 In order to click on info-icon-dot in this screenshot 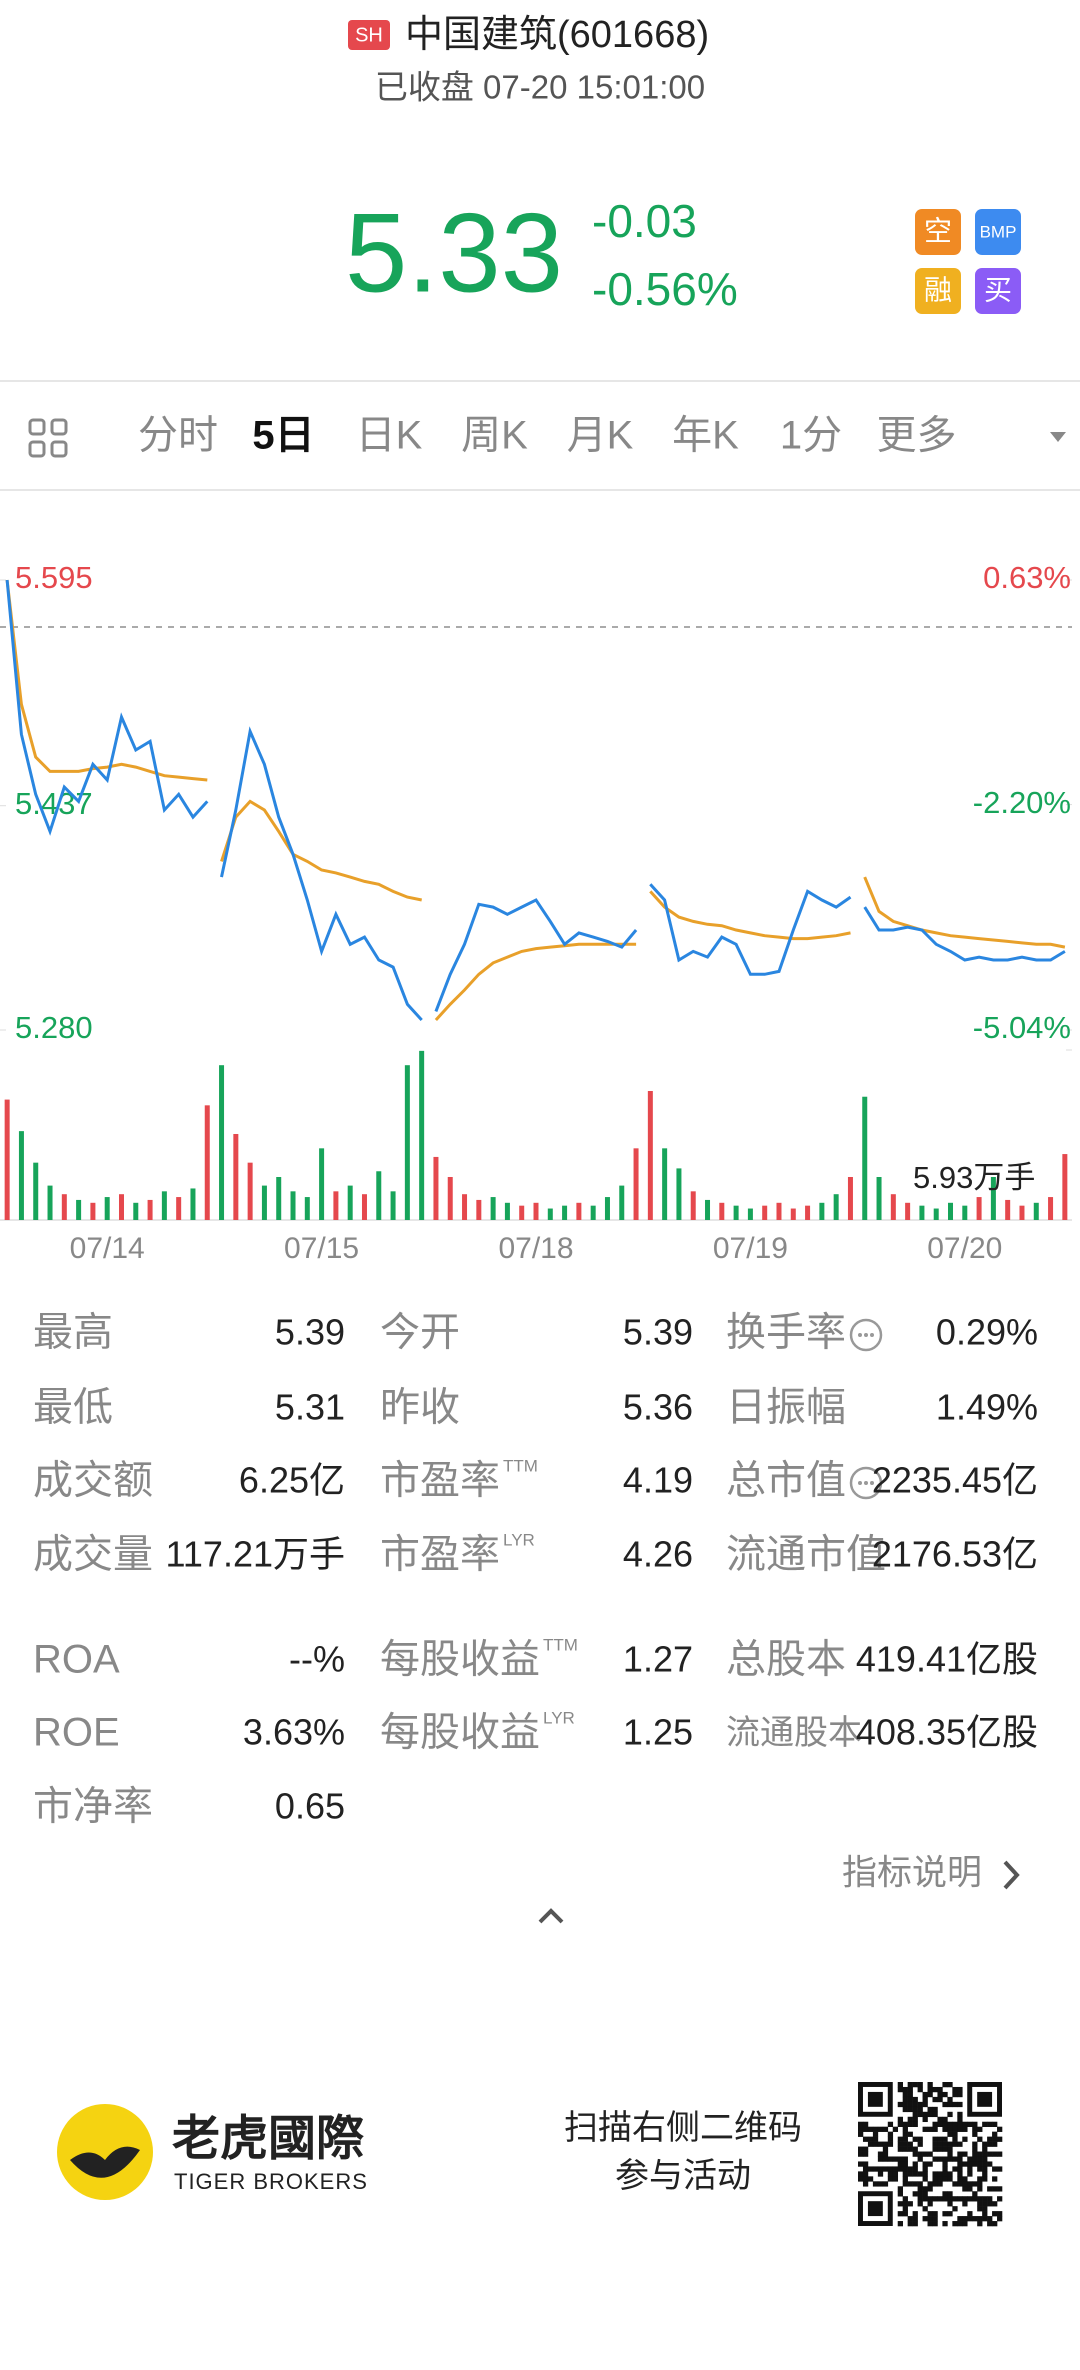, I will do `click(872, 1483)`.